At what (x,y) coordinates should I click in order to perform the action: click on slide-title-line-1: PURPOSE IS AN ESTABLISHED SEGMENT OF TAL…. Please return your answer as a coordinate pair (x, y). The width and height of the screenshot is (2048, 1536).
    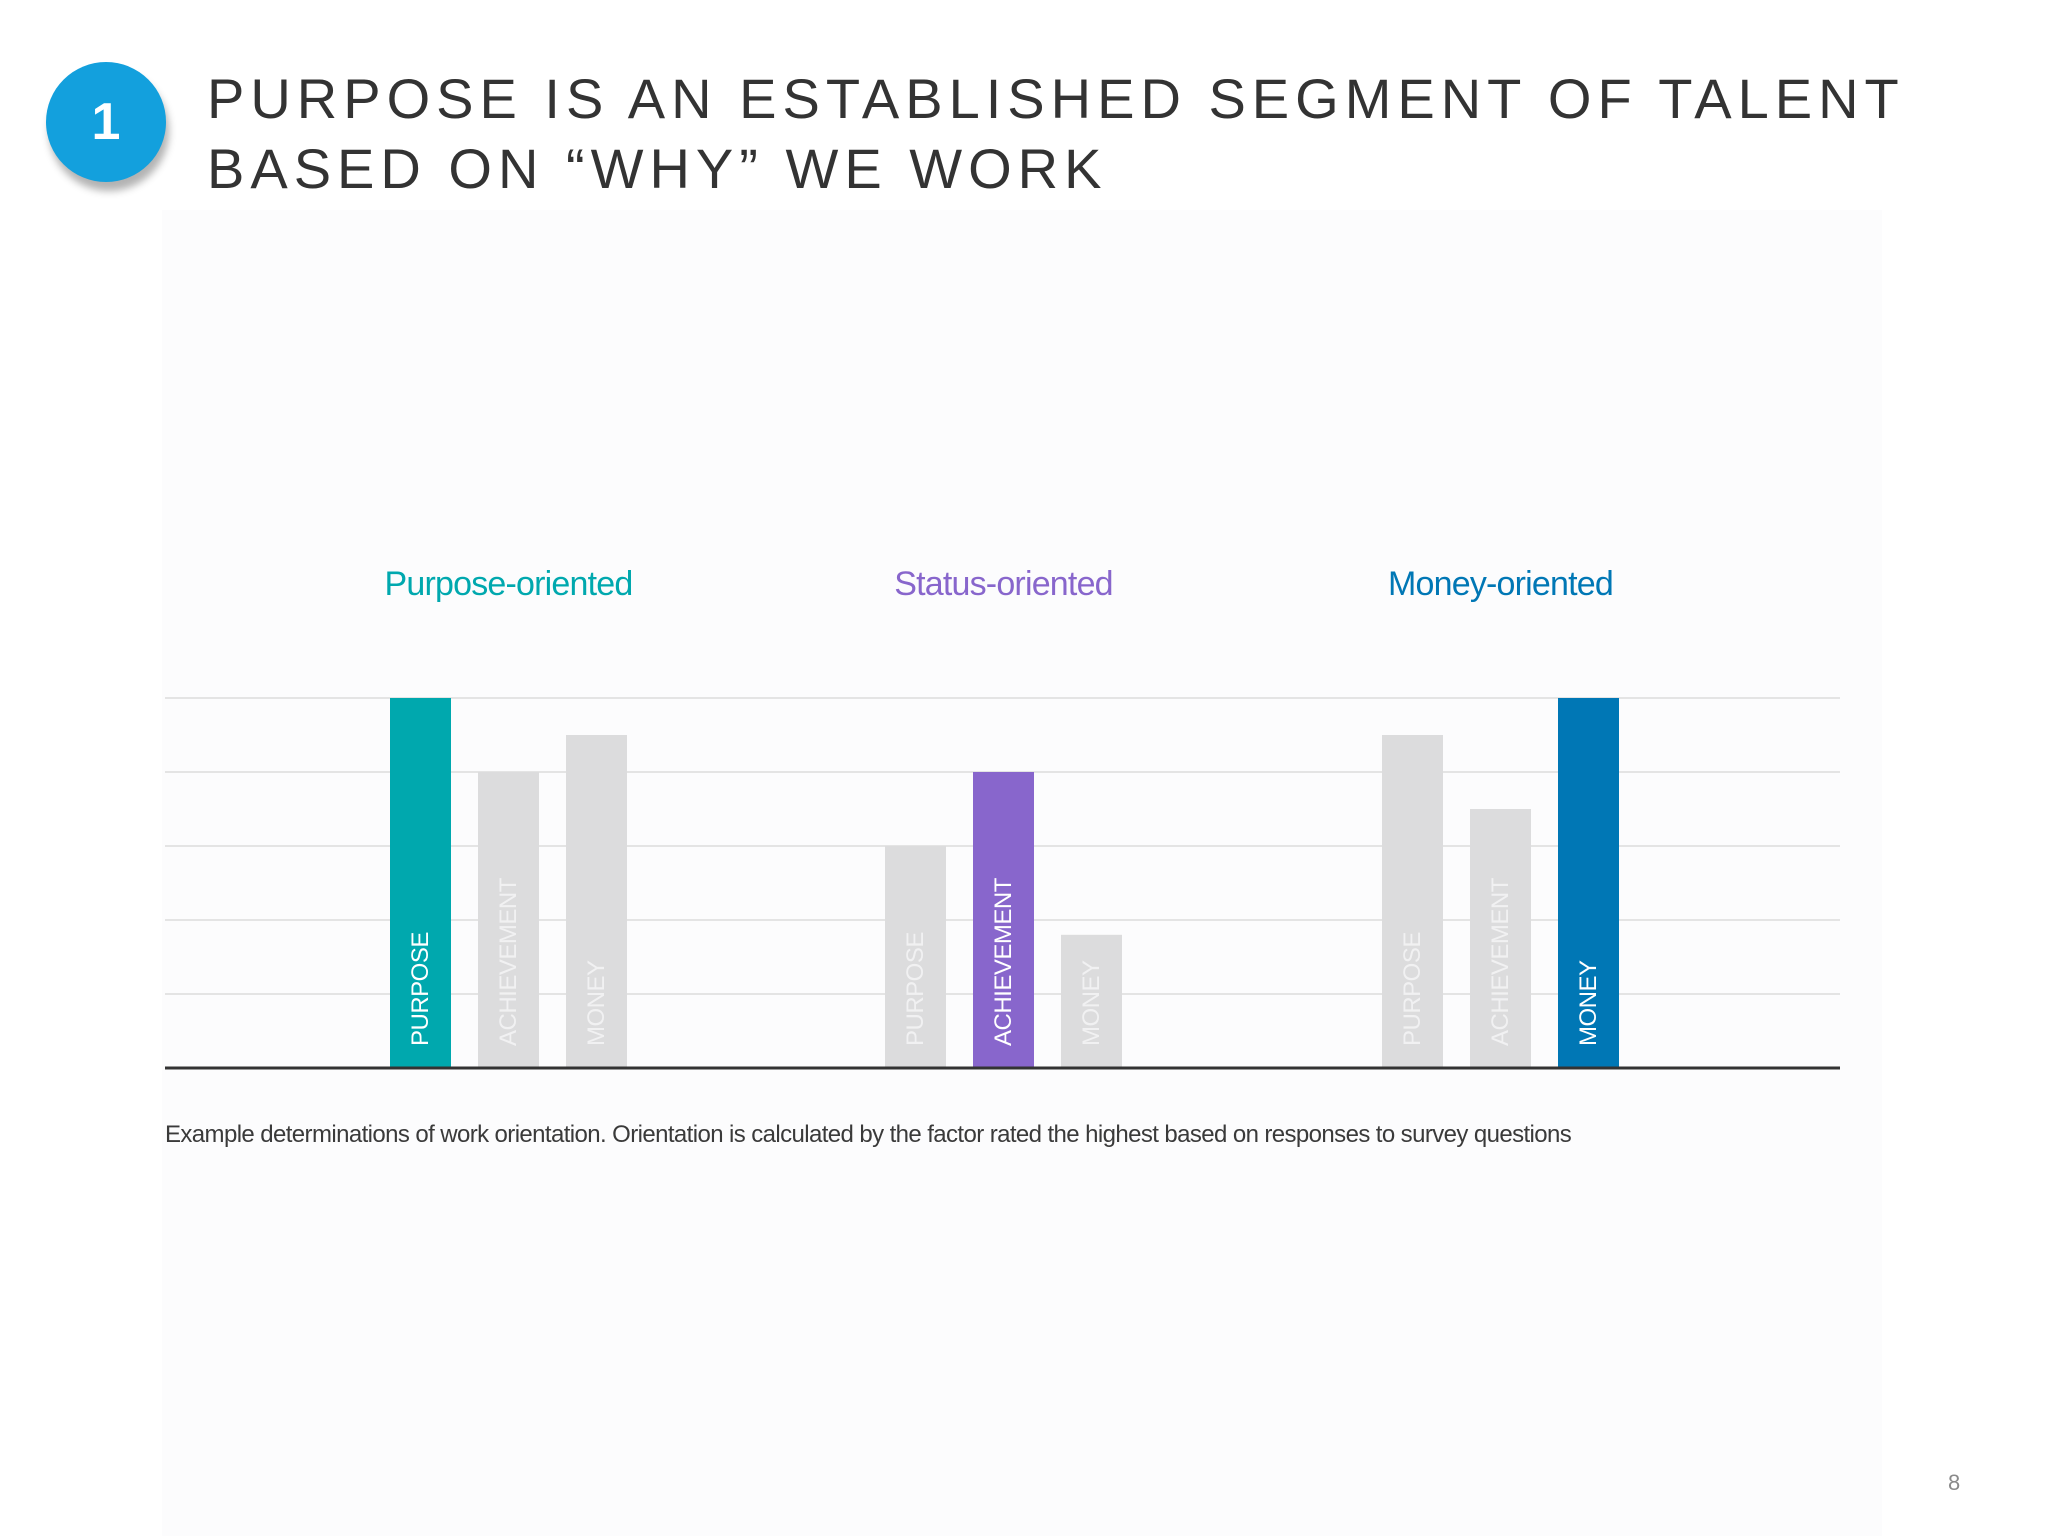
    Looking at the image, I should click on (1056, 98).